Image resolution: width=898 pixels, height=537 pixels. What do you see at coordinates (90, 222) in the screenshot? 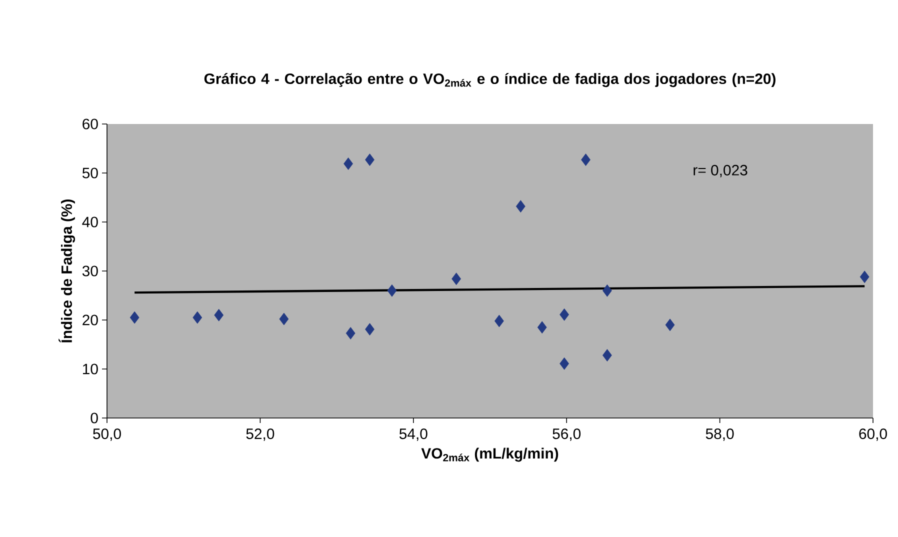
I see `y-tick-label: 40` at bounding box center [90, 222].